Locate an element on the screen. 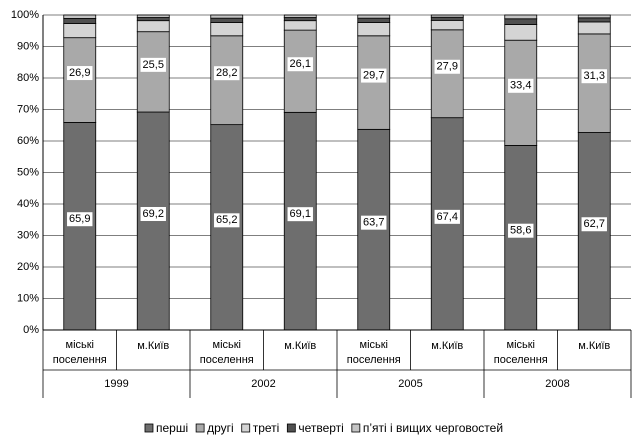  y-tick-label: 20% is located at coordinates (28, 267).